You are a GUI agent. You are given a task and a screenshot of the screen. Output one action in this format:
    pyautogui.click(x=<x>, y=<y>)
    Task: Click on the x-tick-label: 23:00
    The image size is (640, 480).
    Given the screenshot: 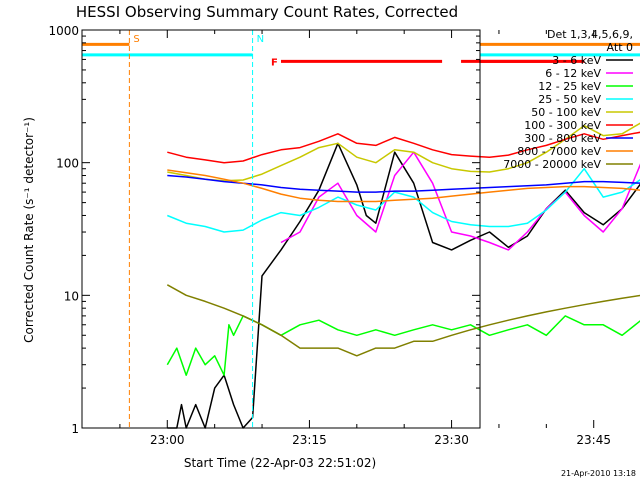 What is the action you would take?
    pyautogui.click(x=167, y=440)
    